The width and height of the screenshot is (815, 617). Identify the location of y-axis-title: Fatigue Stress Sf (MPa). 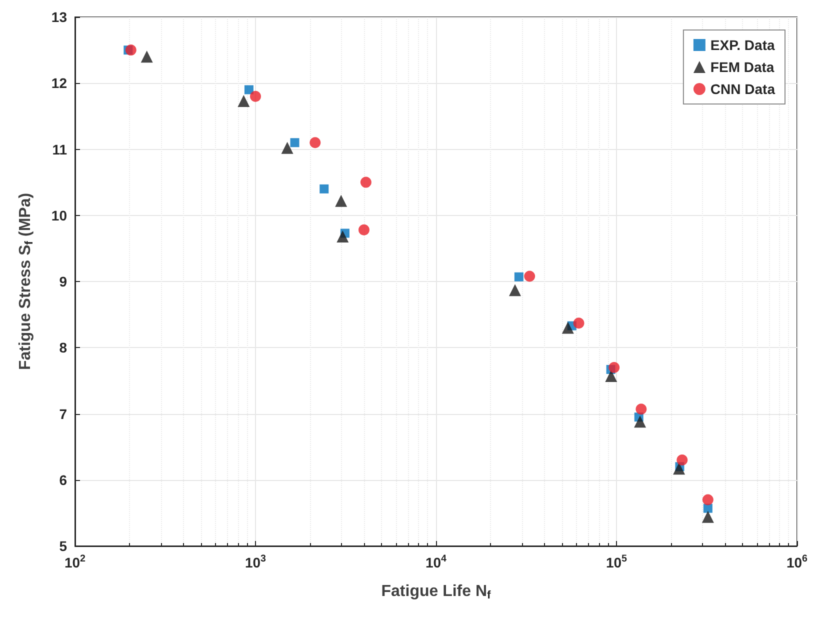
(26, 281).